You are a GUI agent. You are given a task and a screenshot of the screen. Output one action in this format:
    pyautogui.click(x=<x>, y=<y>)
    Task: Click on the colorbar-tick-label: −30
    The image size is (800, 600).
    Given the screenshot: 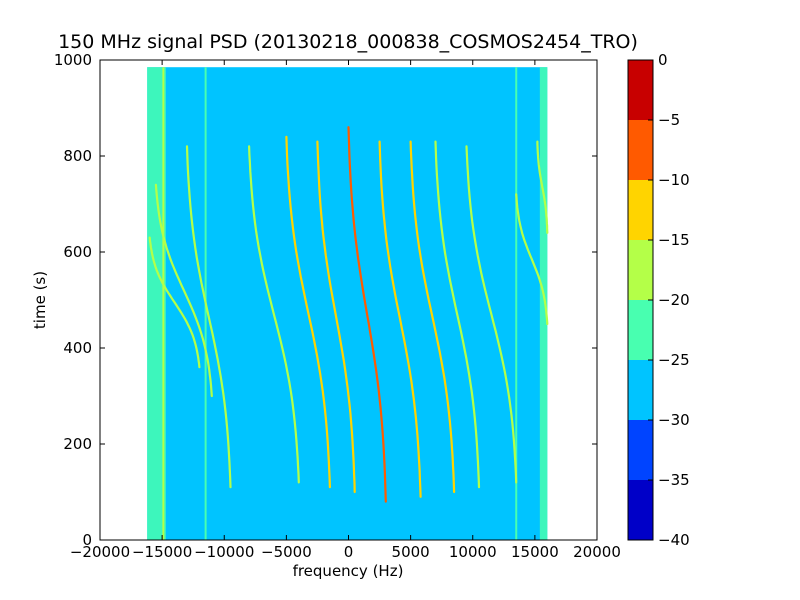 What is the action you would take?
    pyautogui.click(x=674, y=420)
    